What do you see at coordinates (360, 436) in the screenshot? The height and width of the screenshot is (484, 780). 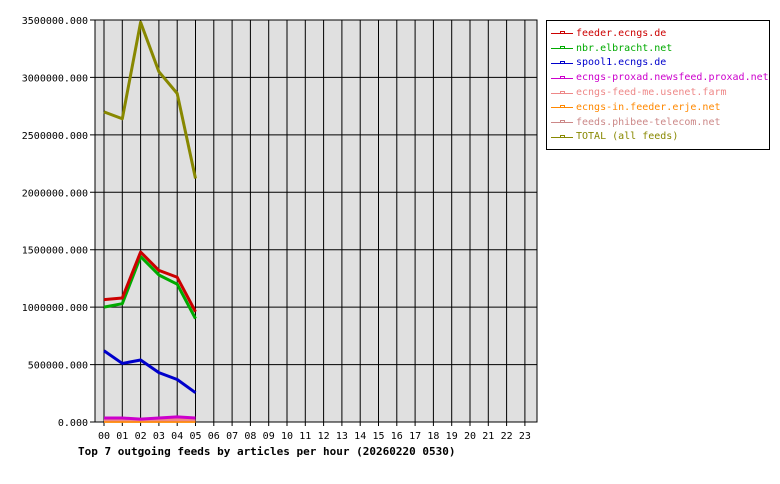 I see `x-tick-label: 14` at bounding box center [360, 436].